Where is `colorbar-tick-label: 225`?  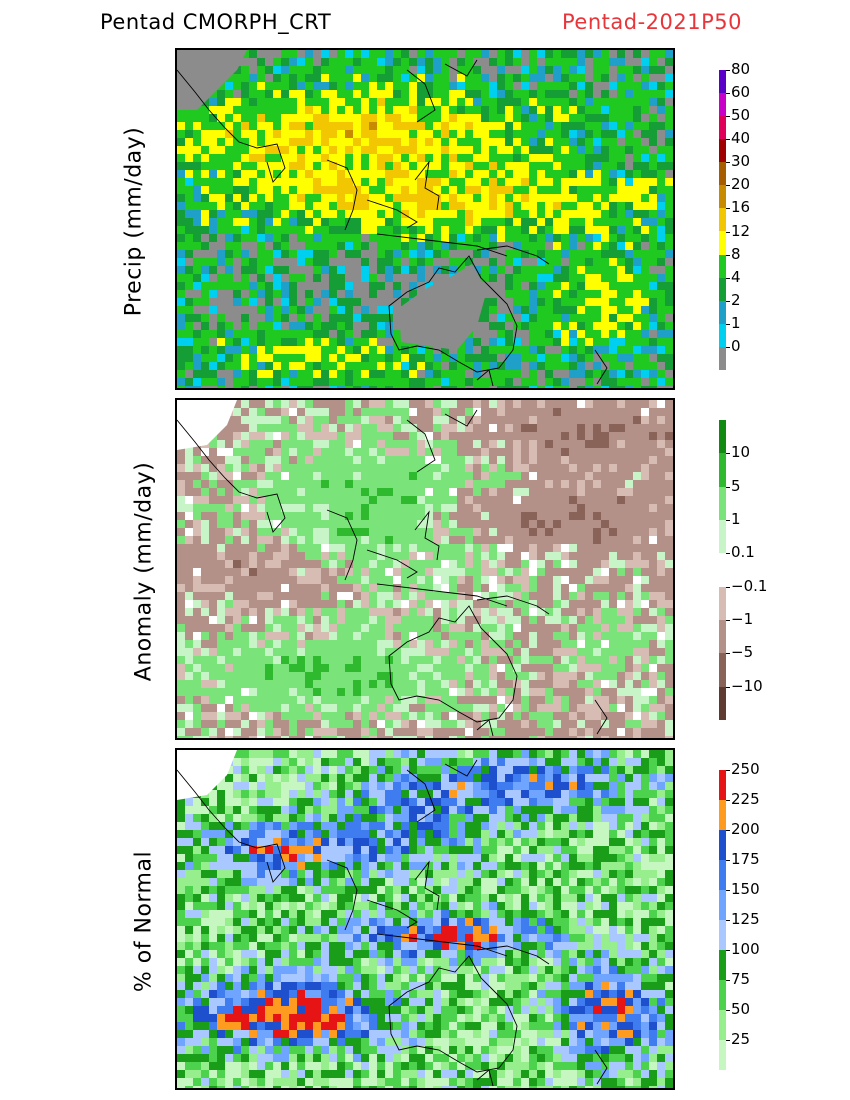 colorbar-tick-label: 225 is located at coordinates (745, 799).